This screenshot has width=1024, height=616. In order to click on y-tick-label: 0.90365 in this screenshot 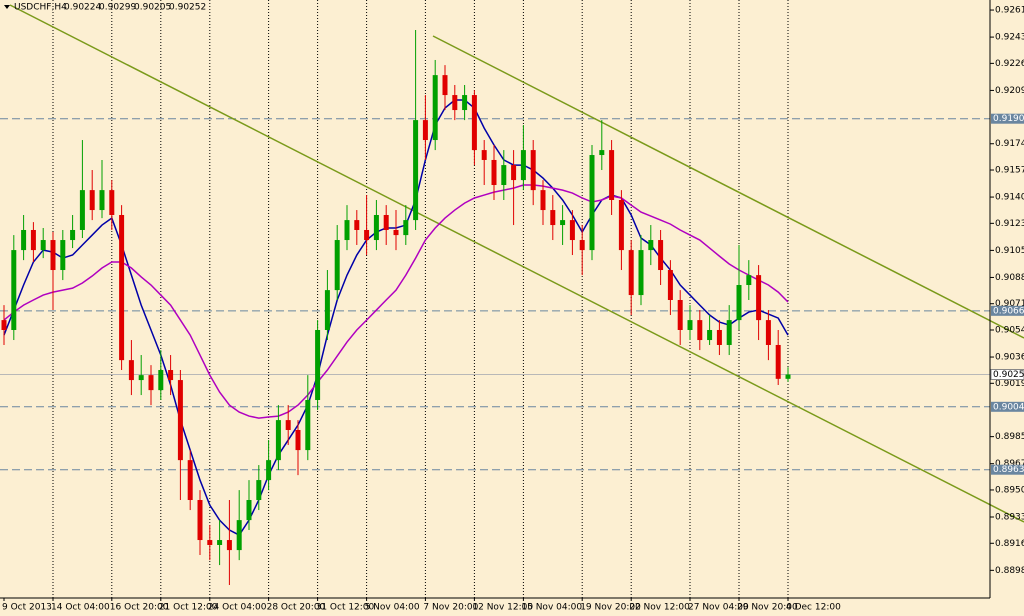, I will do `click(1009, 358)`.